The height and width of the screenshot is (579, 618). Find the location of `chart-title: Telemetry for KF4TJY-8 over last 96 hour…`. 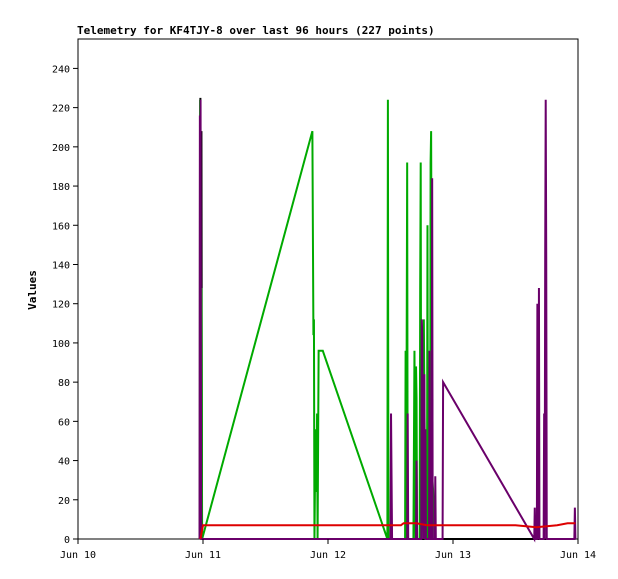

chart-title: Telemetry for KF4TJY-8 over last 96 hour… is located at coordinates (256, 30).